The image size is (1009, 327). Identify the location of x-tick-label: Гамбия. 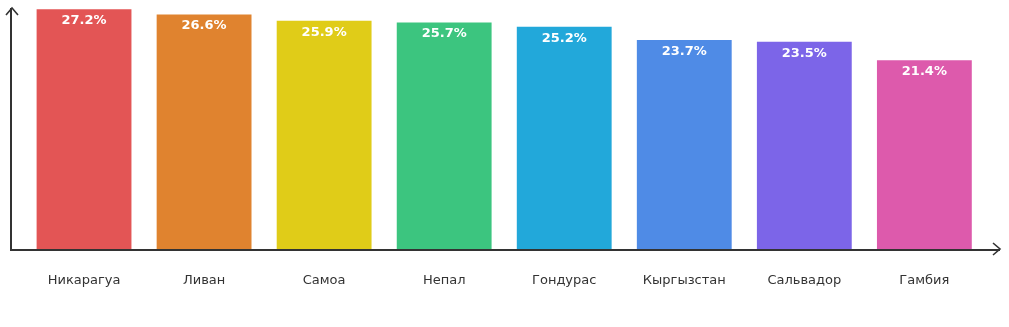
(924, 280).